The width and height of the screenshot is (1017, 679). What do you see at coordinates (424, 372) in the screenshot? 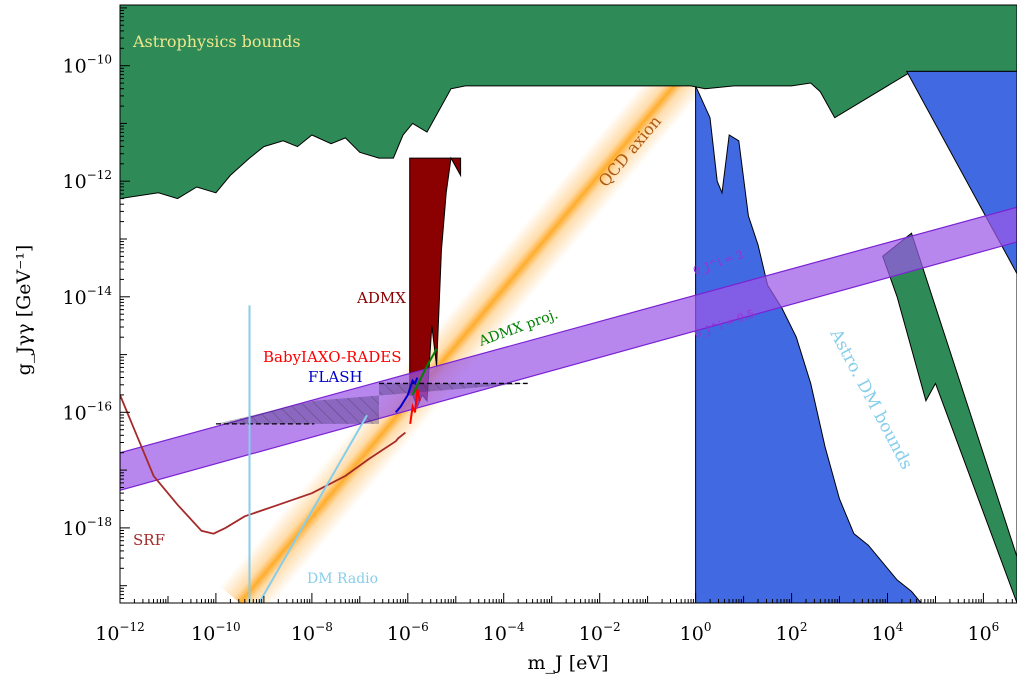
I see `admx-proj-series` at bounding box center [424, 372].